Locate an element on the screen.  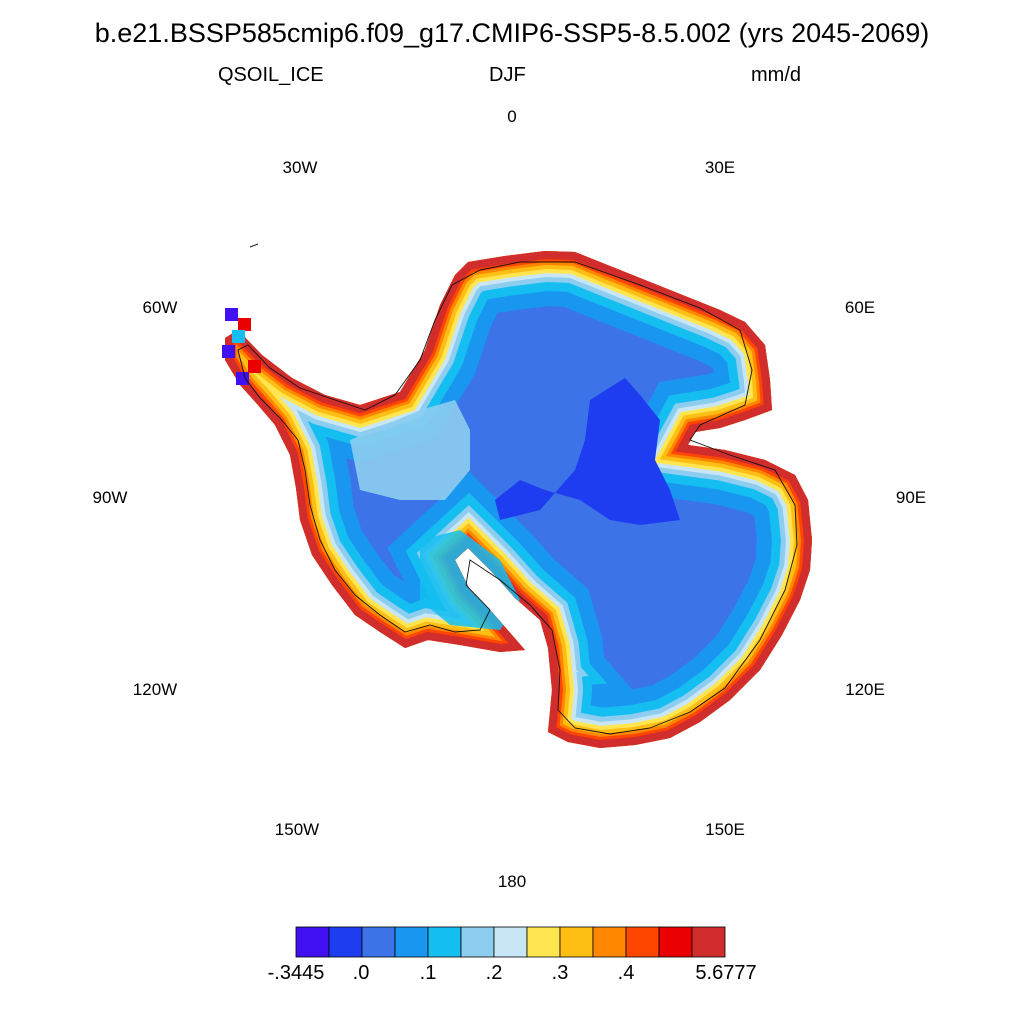
colorbar is located at coordinates (510, 942).